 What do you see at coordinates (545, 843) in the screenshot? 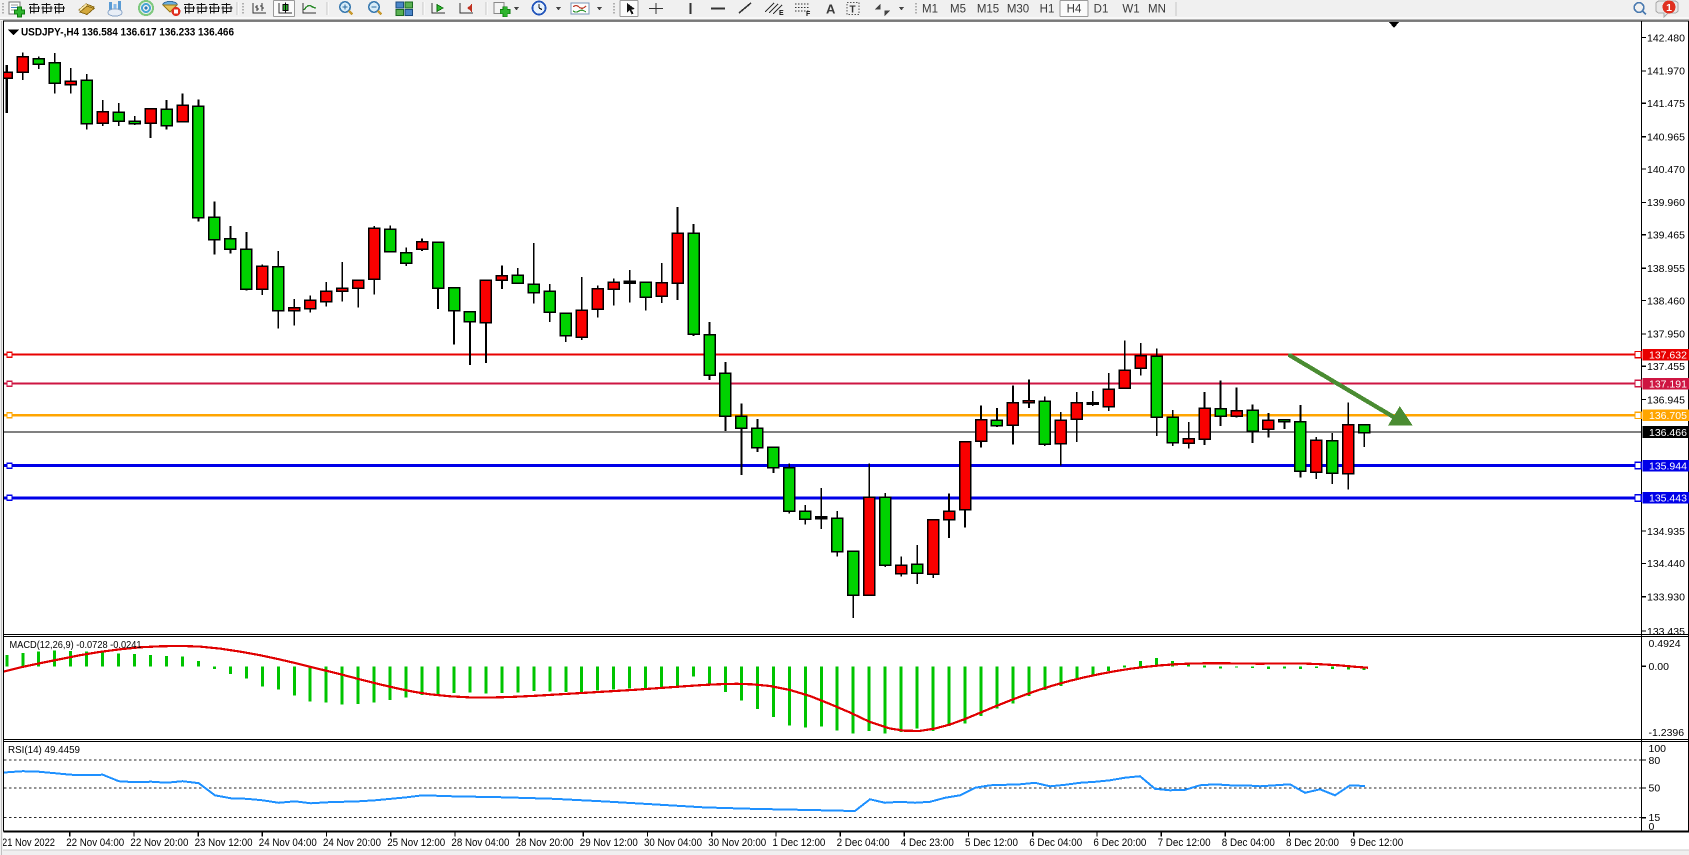
I see `svg-text: 28 Nov 20:00` at bounding box center [545, 843].